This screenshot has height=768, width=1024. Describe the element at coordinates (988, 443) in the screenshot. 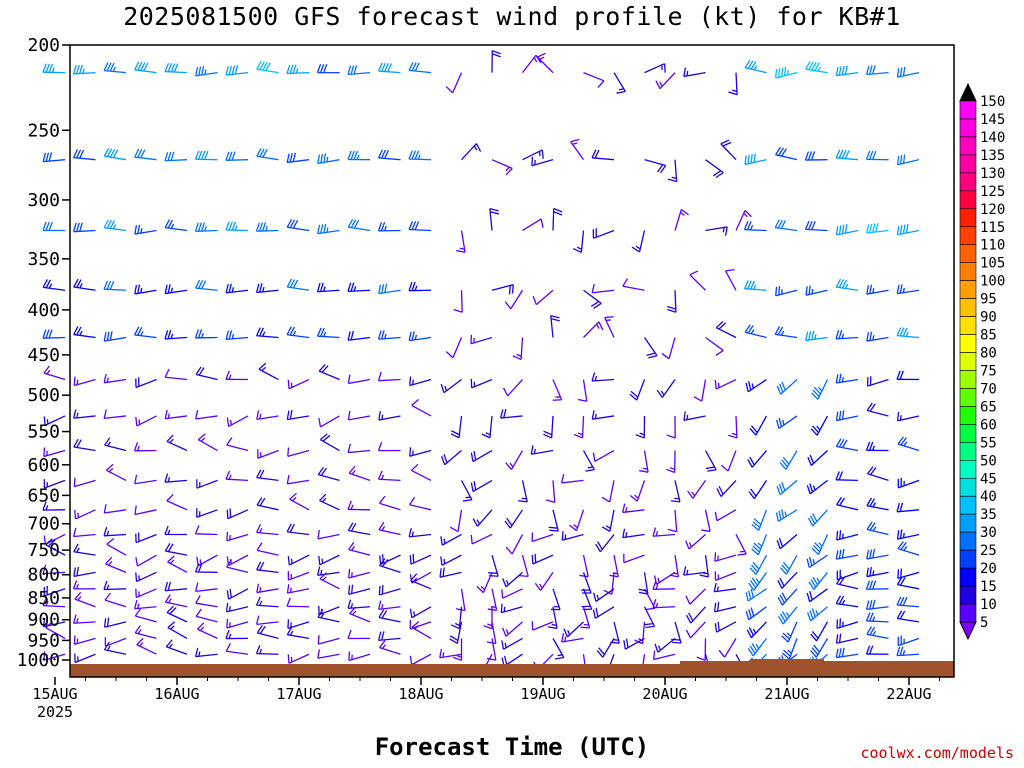

I see `colorbar-label: 55` at that location.